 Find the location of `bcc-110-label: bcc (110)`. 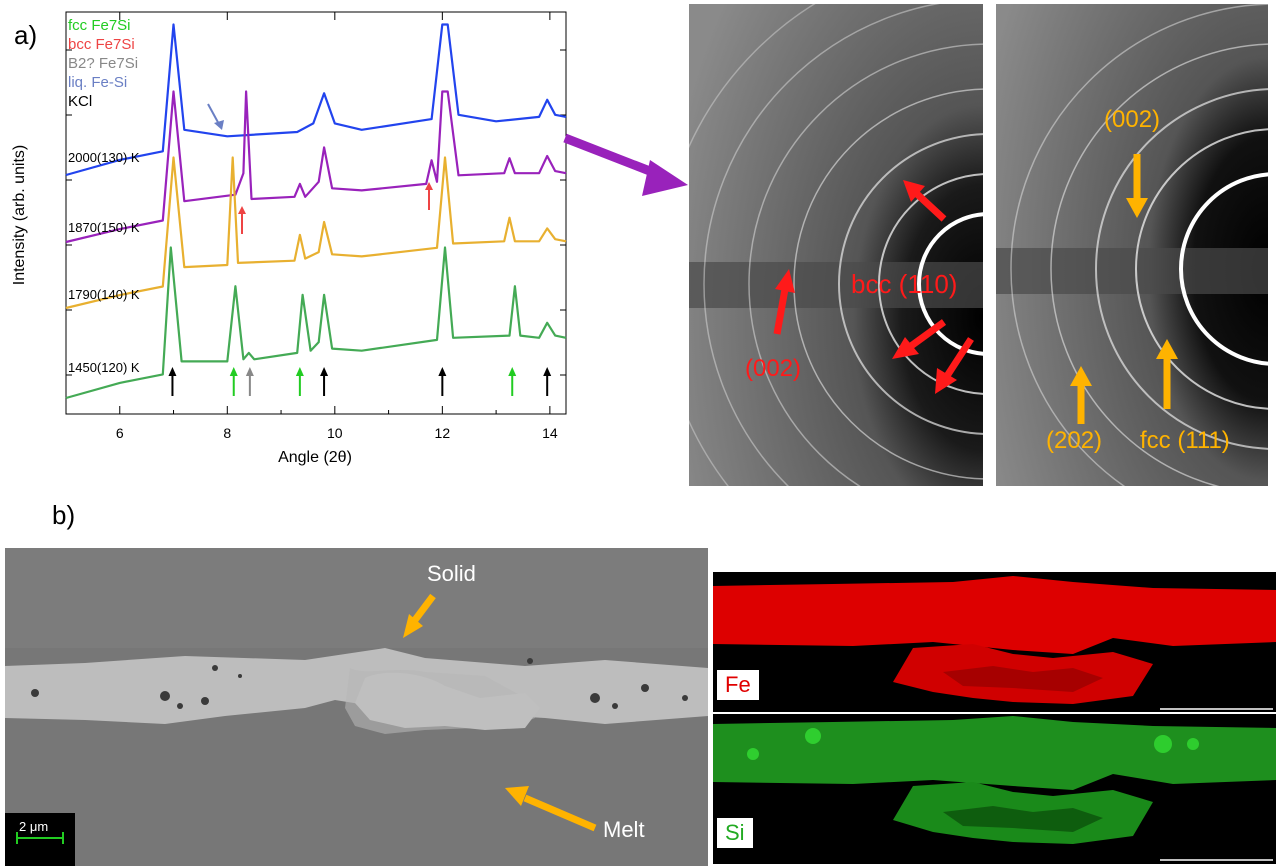

bcc-110-label: bcc (110) is located at coordinates (904, 284).